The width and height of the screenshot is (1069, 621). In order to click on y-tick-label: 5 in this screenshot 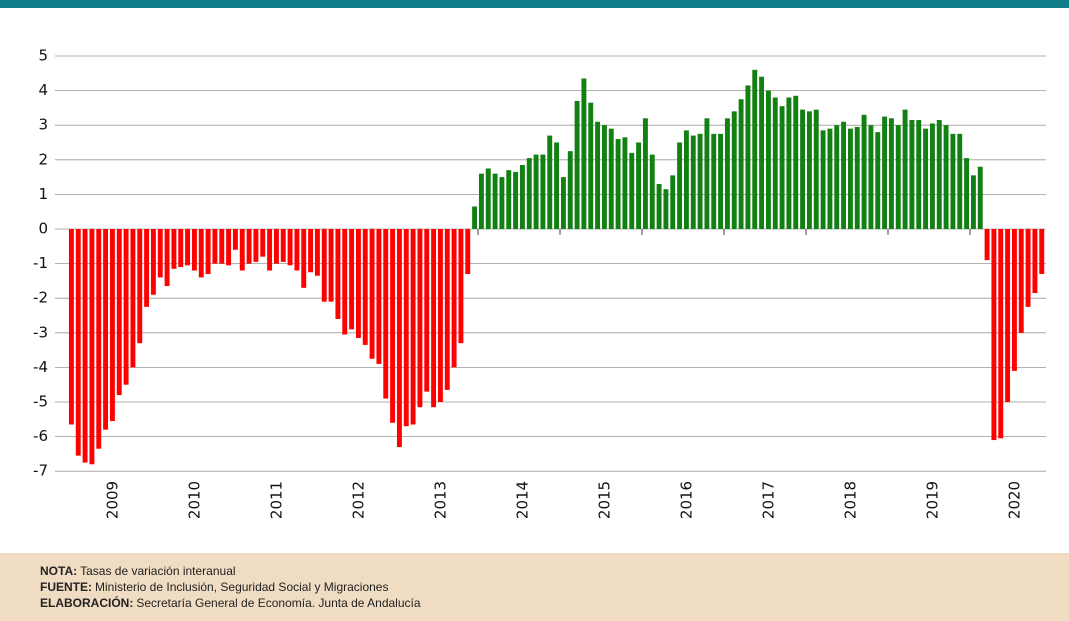, I will do `click(43, 56)`.